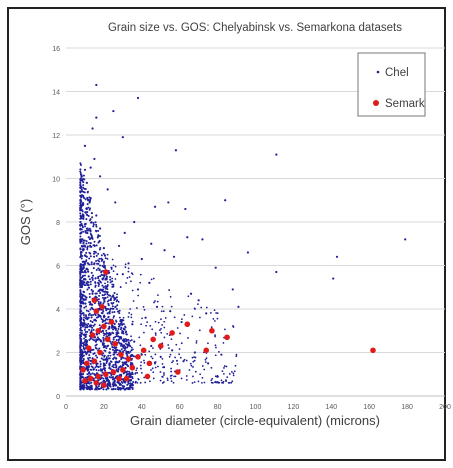  Describe the element at coordinates (142, 407) in the screenshot. I see `x-tick-label: 40` at that location.